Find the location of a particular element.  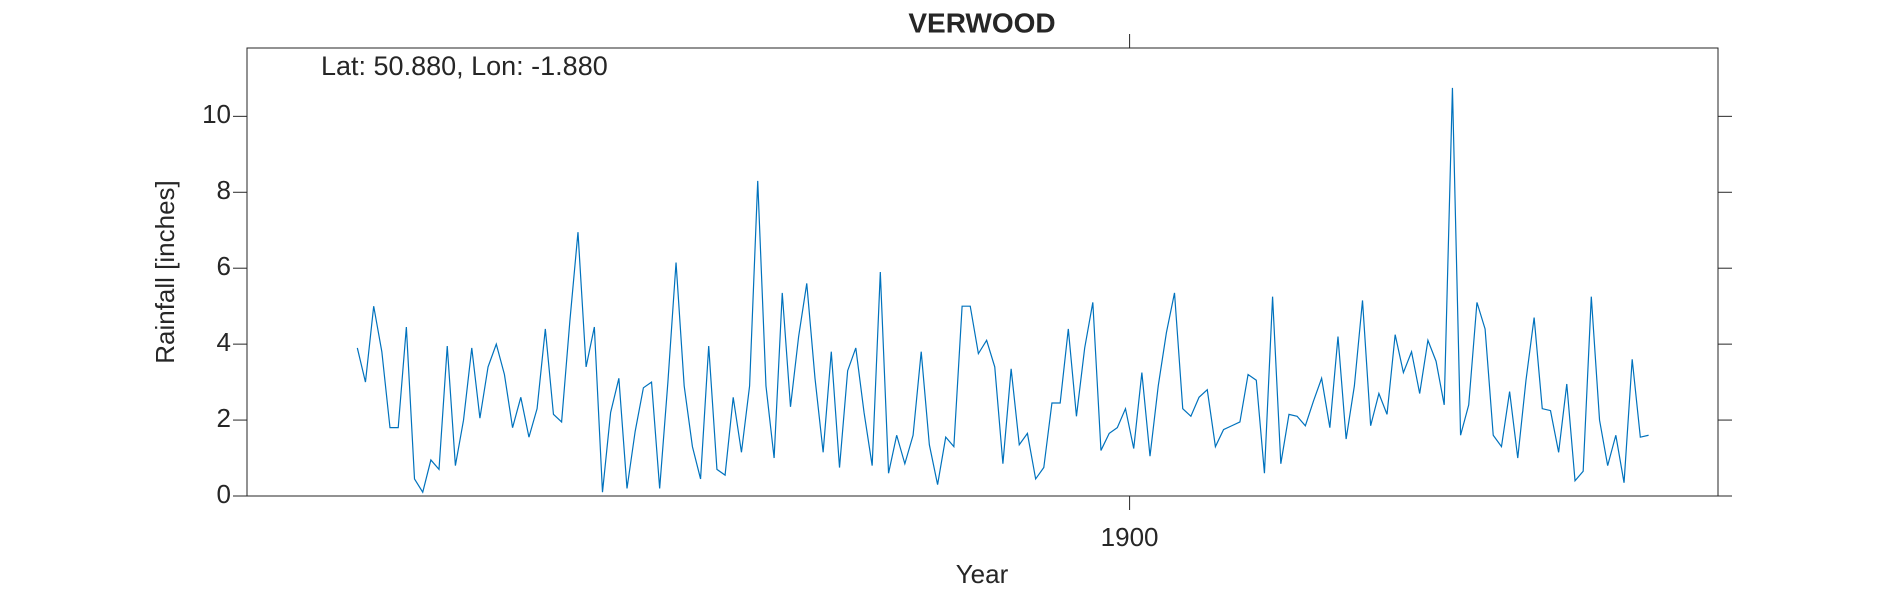

y-tick-label: 6 is located at coordinates (224, 266).